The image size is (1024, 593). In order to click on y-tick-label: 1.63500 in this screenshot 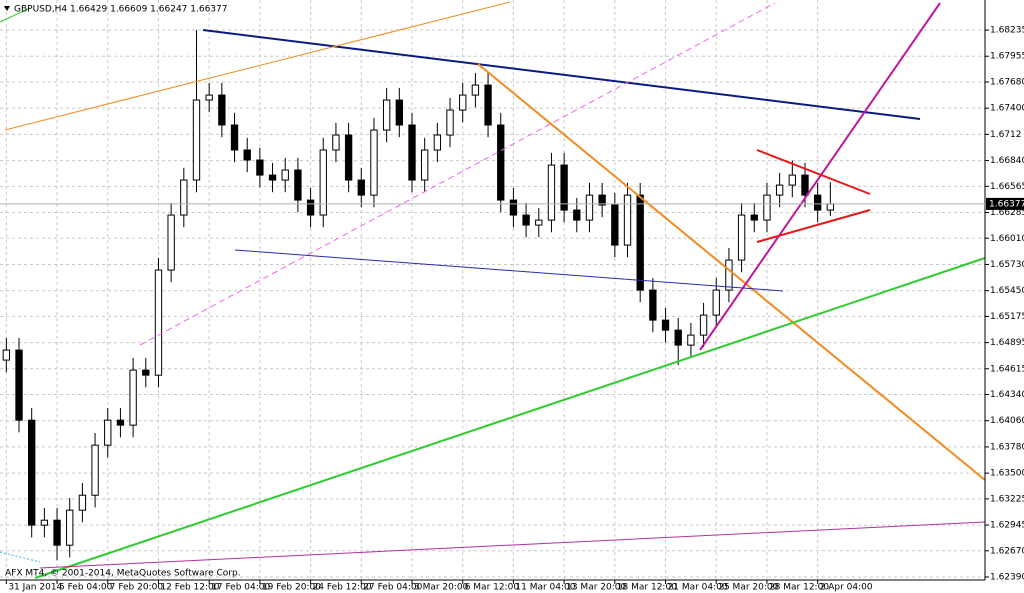, I will do `click(1007, 474)`.